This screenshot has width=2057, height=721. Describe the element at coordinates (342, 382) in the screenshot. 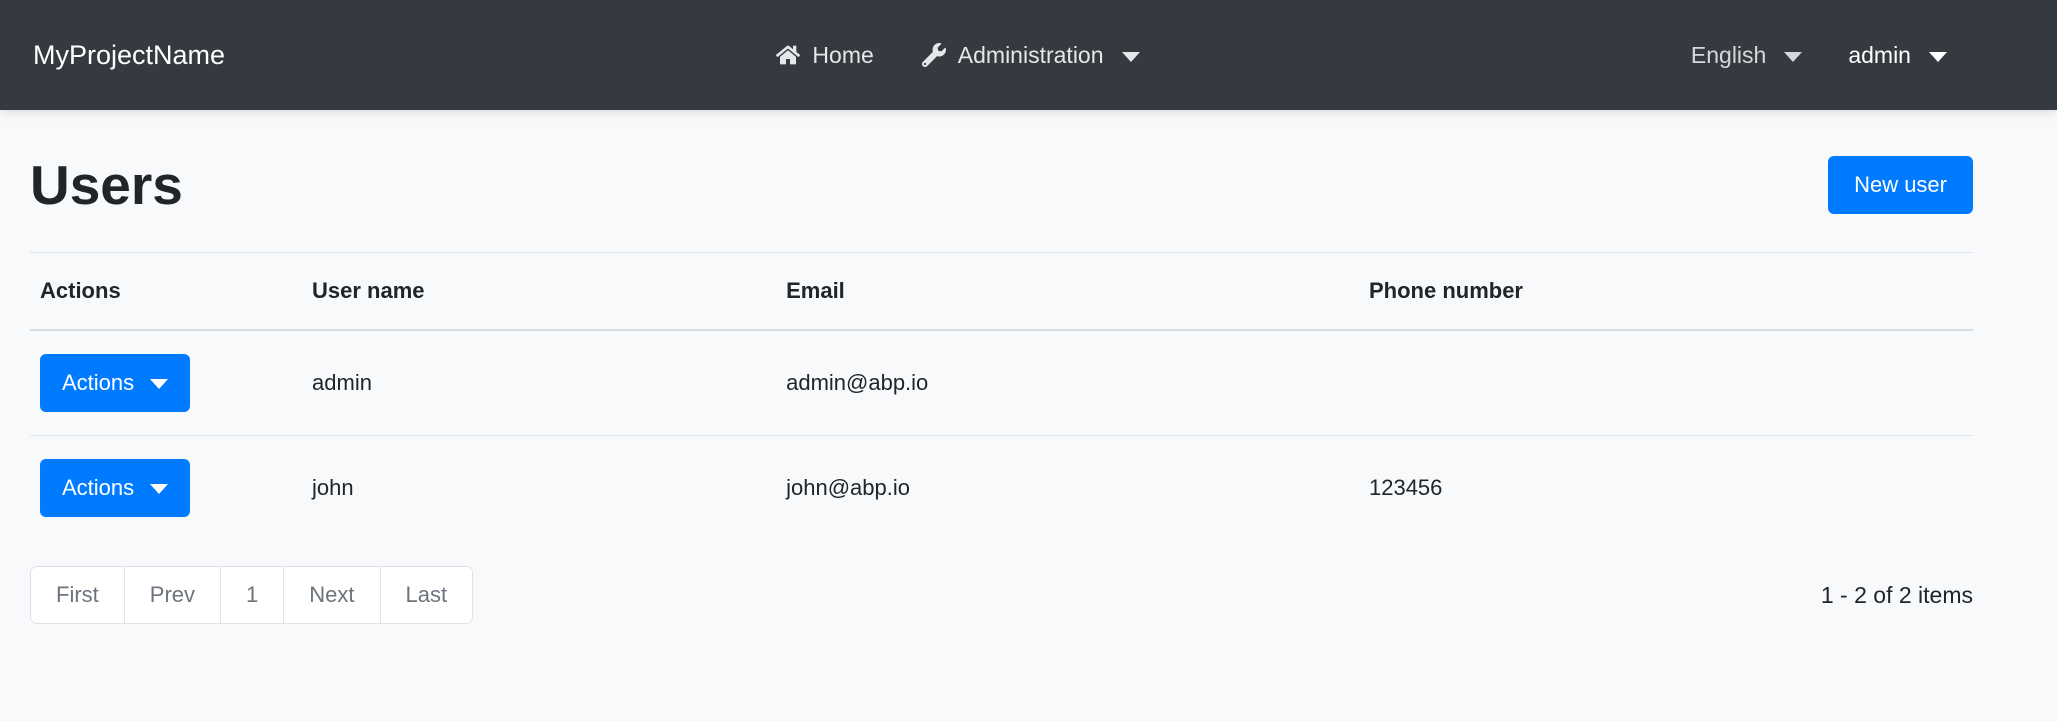

I see `cell-username: admin` at that location.